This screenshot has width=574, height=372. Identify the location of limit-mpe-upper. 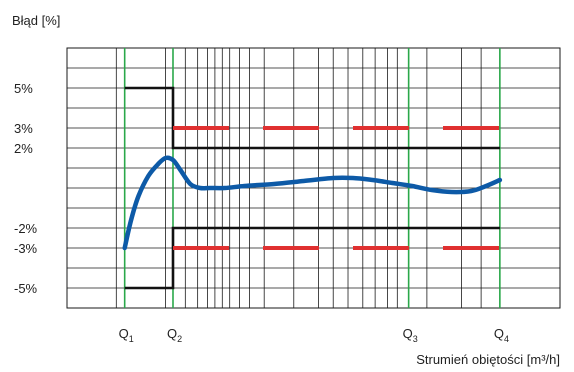
(312, 118).